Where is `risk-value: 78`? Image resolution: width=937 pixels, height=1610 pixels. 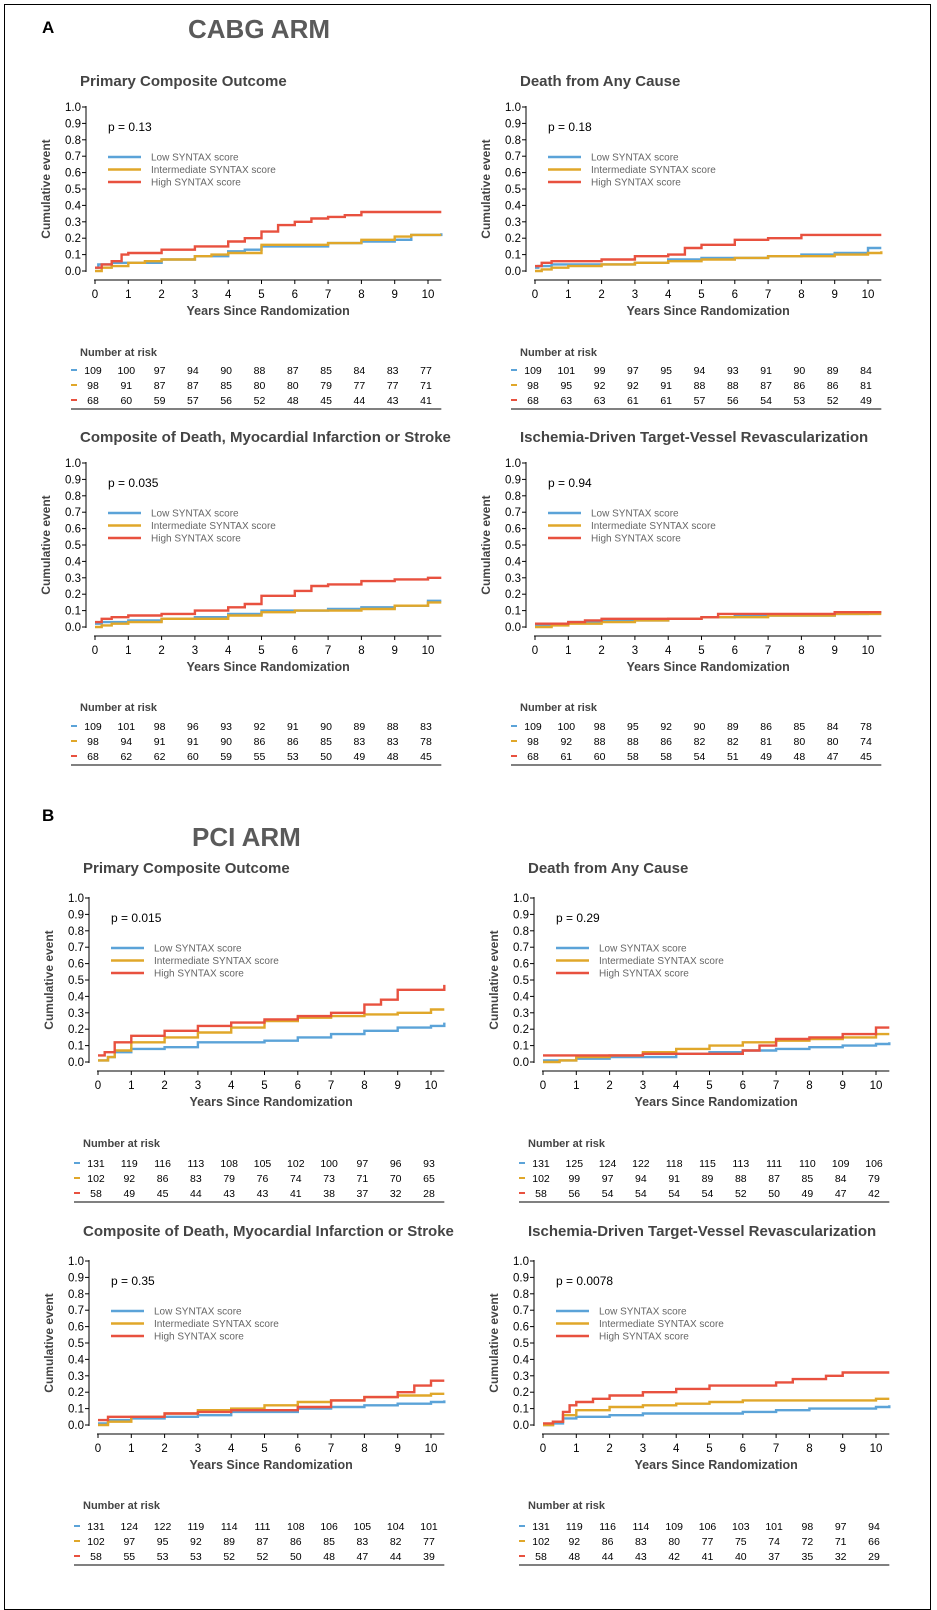
risk-value: 78 is located at coordinates (426, 742).